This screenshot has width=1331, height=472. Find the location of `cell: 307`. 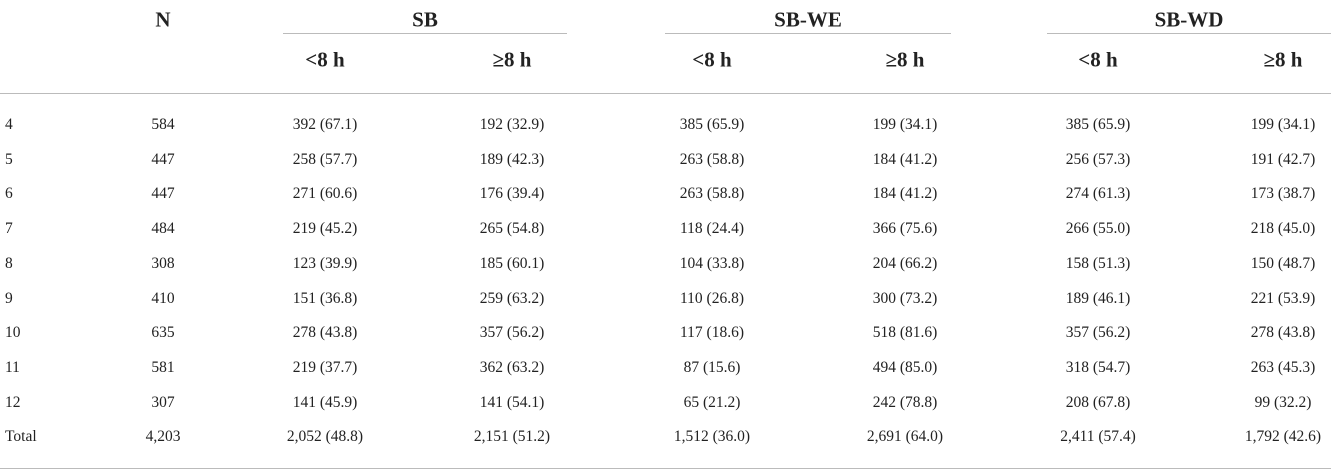

cell: 307 is located at coordinates (163, 402).